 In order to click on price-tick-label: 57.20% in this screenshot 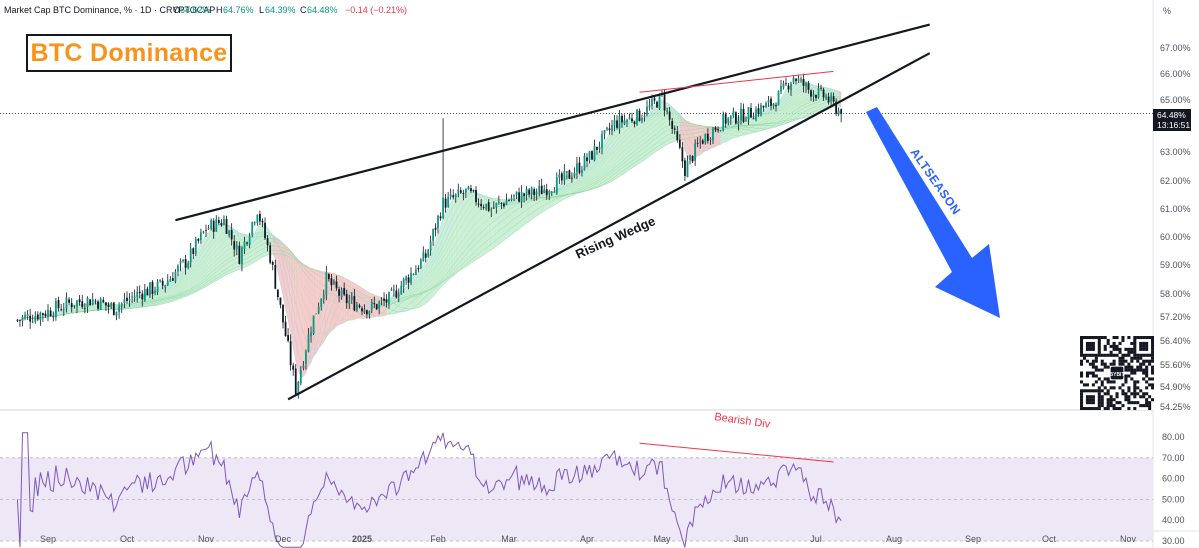, I will do `click(1175, 317)`.